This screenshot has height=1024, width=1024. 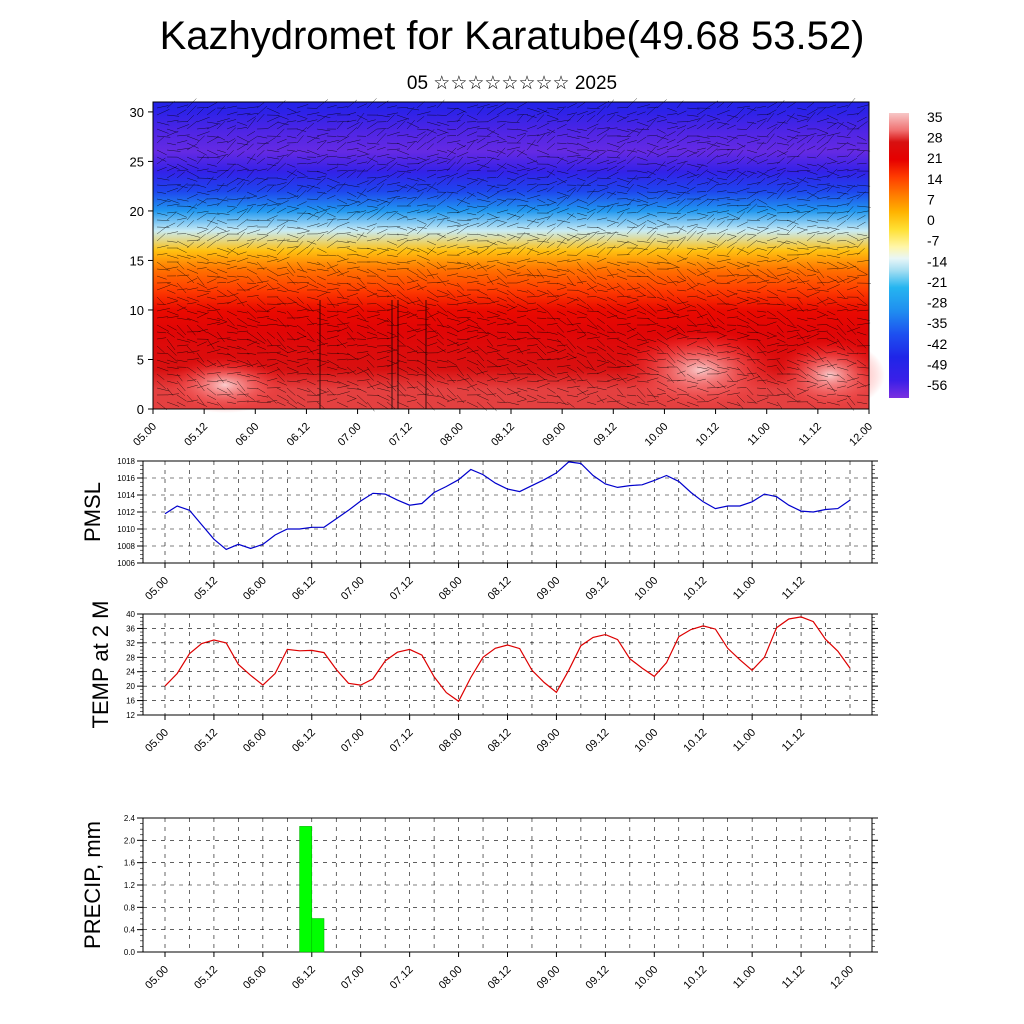 I want to click on y-tick-label: 40, so click(x=130, y=614).